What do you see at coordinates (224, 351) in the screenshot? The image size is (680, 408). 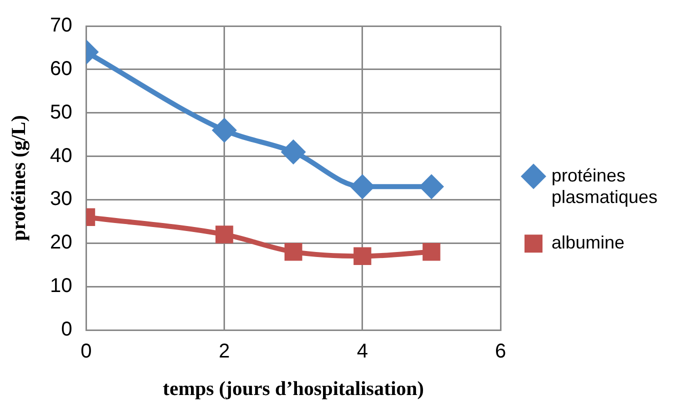 I see `x-tick-label: 2` at bounding box center [224, 351].